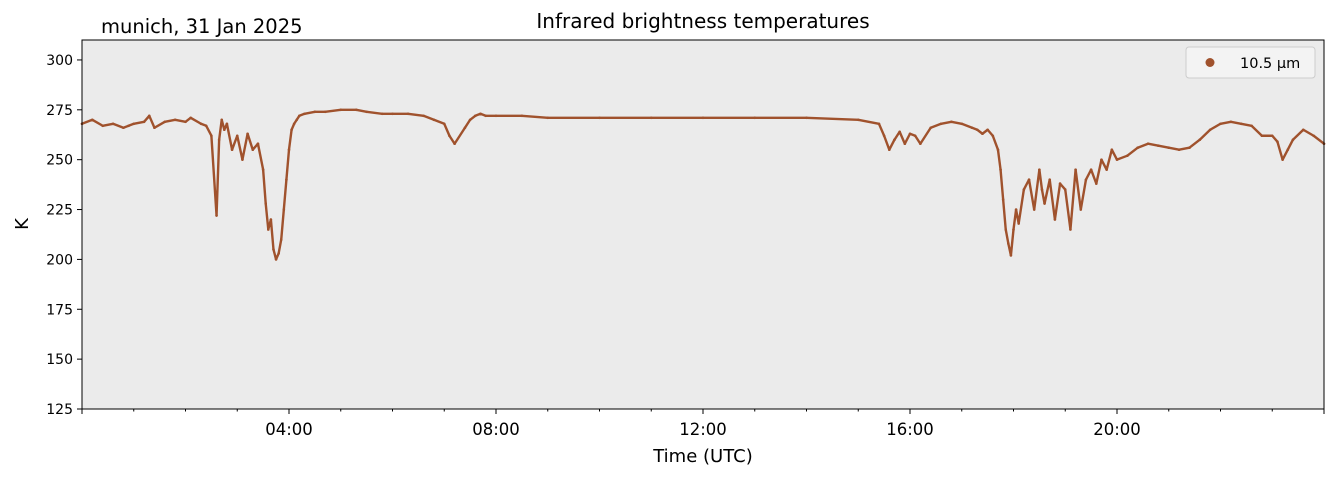 The width and height of the screenshot is (1335, 478). Describe the element at coordinates (702, 456) in the screenshot. I see `x-axis-label: Time (UTC)` at that location.